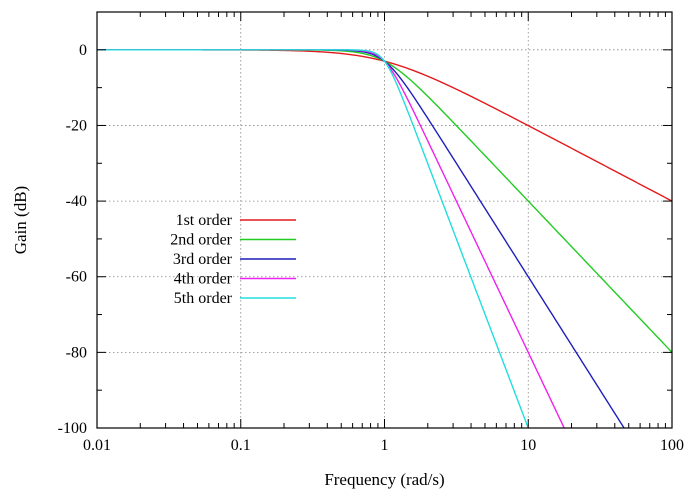  I want to click on legend-label: 3rd order, so click(203, 259).